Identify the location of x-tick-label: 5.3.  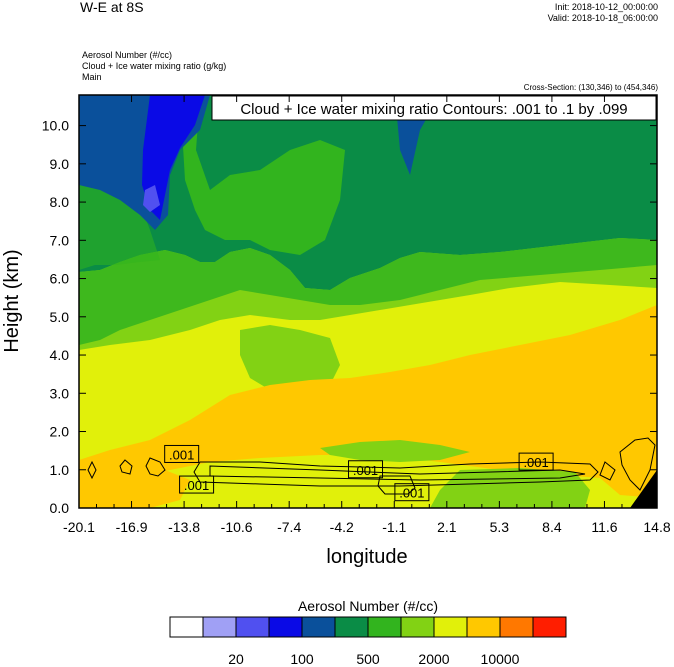
(500, 527).